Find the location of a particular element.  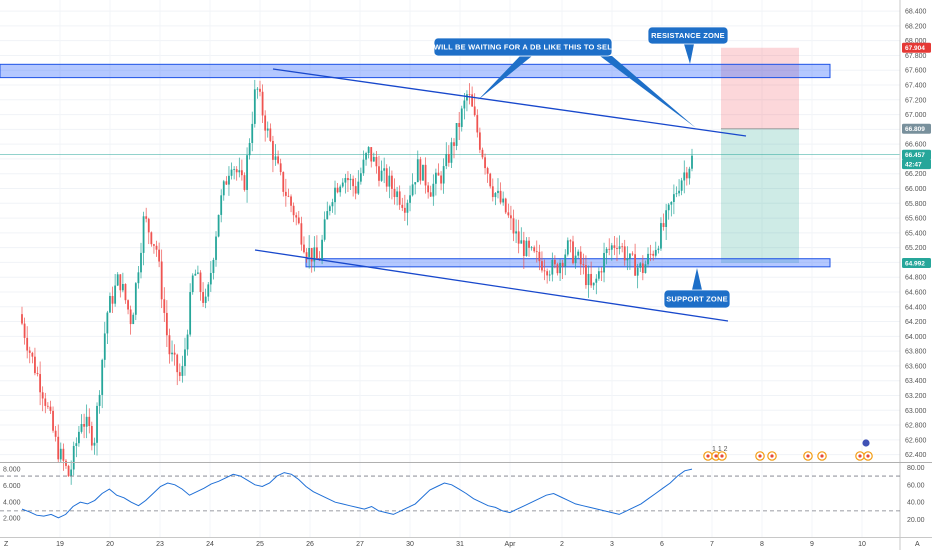

price-tick-label: 63.600 is located at coordinates (916, 366).